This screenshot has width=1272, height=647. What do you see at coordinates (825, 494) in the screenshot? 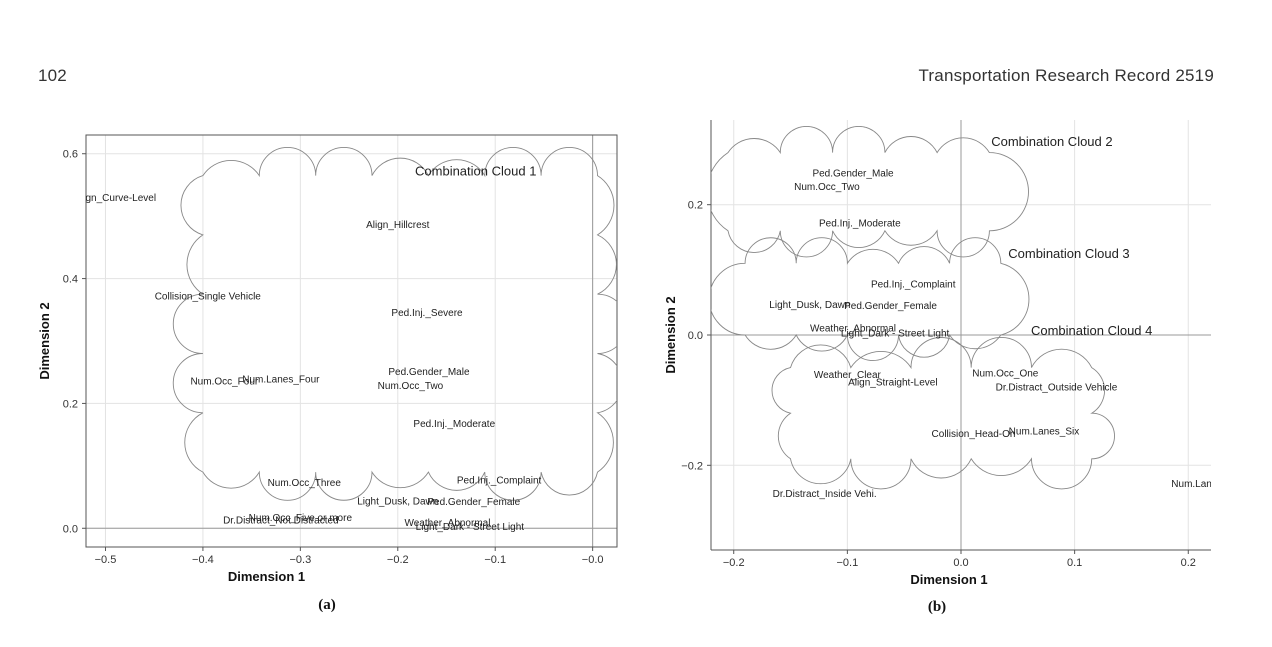
I see `point-label: Dr.Distract_Inside Vehi.` at bounding box center [825, 494].